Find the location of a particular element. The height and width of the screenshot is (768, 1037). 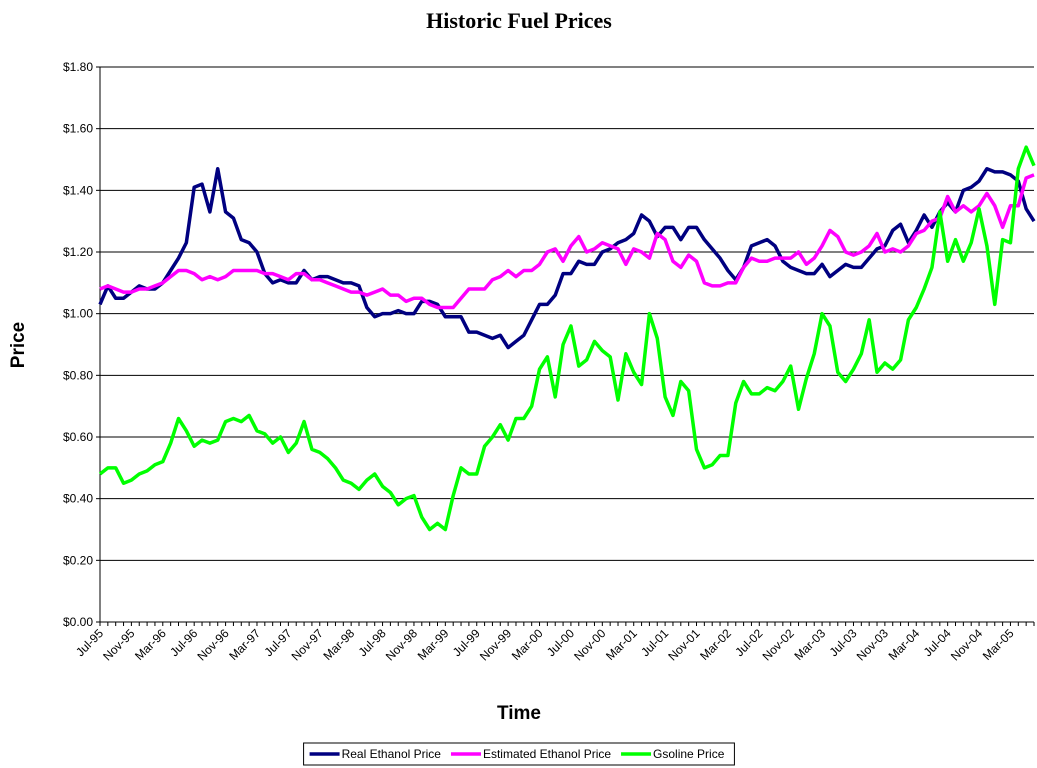

x-axis-title: Time is located at coordinates (519, 713).